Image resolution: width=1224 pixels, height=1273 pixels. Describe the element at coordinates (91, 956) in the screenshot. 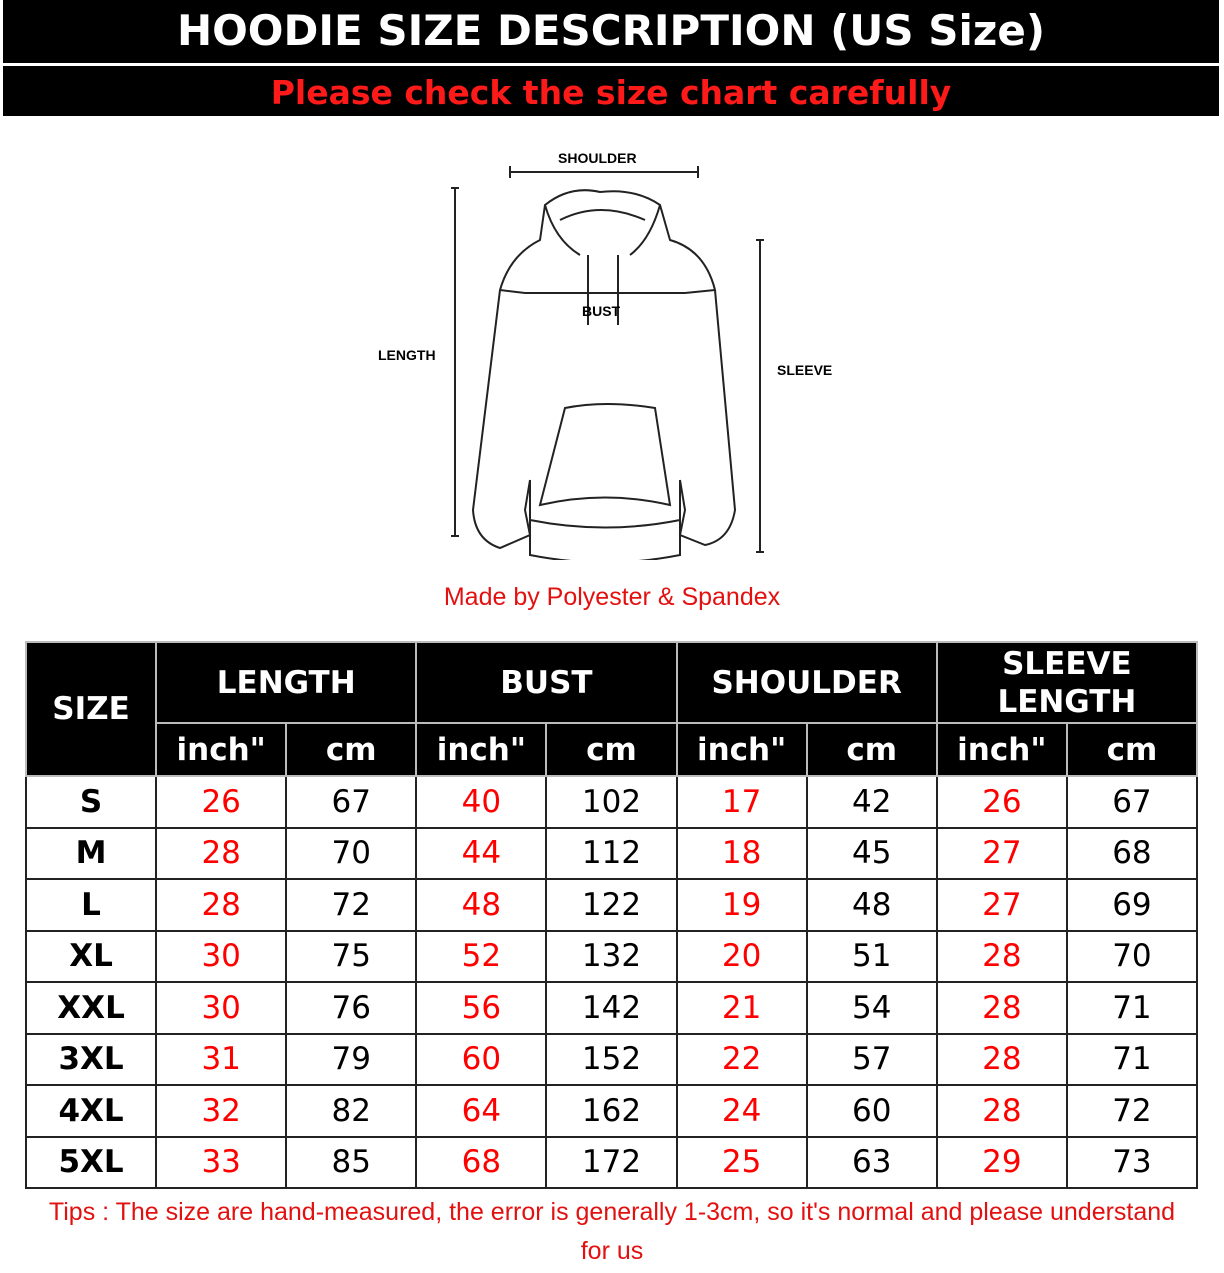

I see `size-cell: XL` at that location.